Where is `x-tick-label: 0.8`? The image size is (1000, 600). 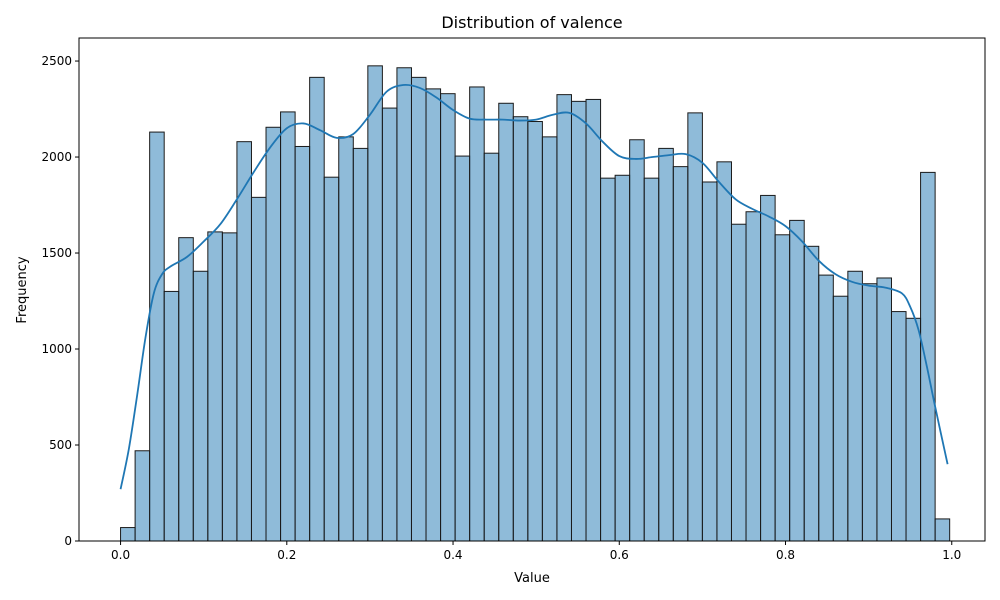 x-tick-label: 0.8 is located at coordinates (785, 555).